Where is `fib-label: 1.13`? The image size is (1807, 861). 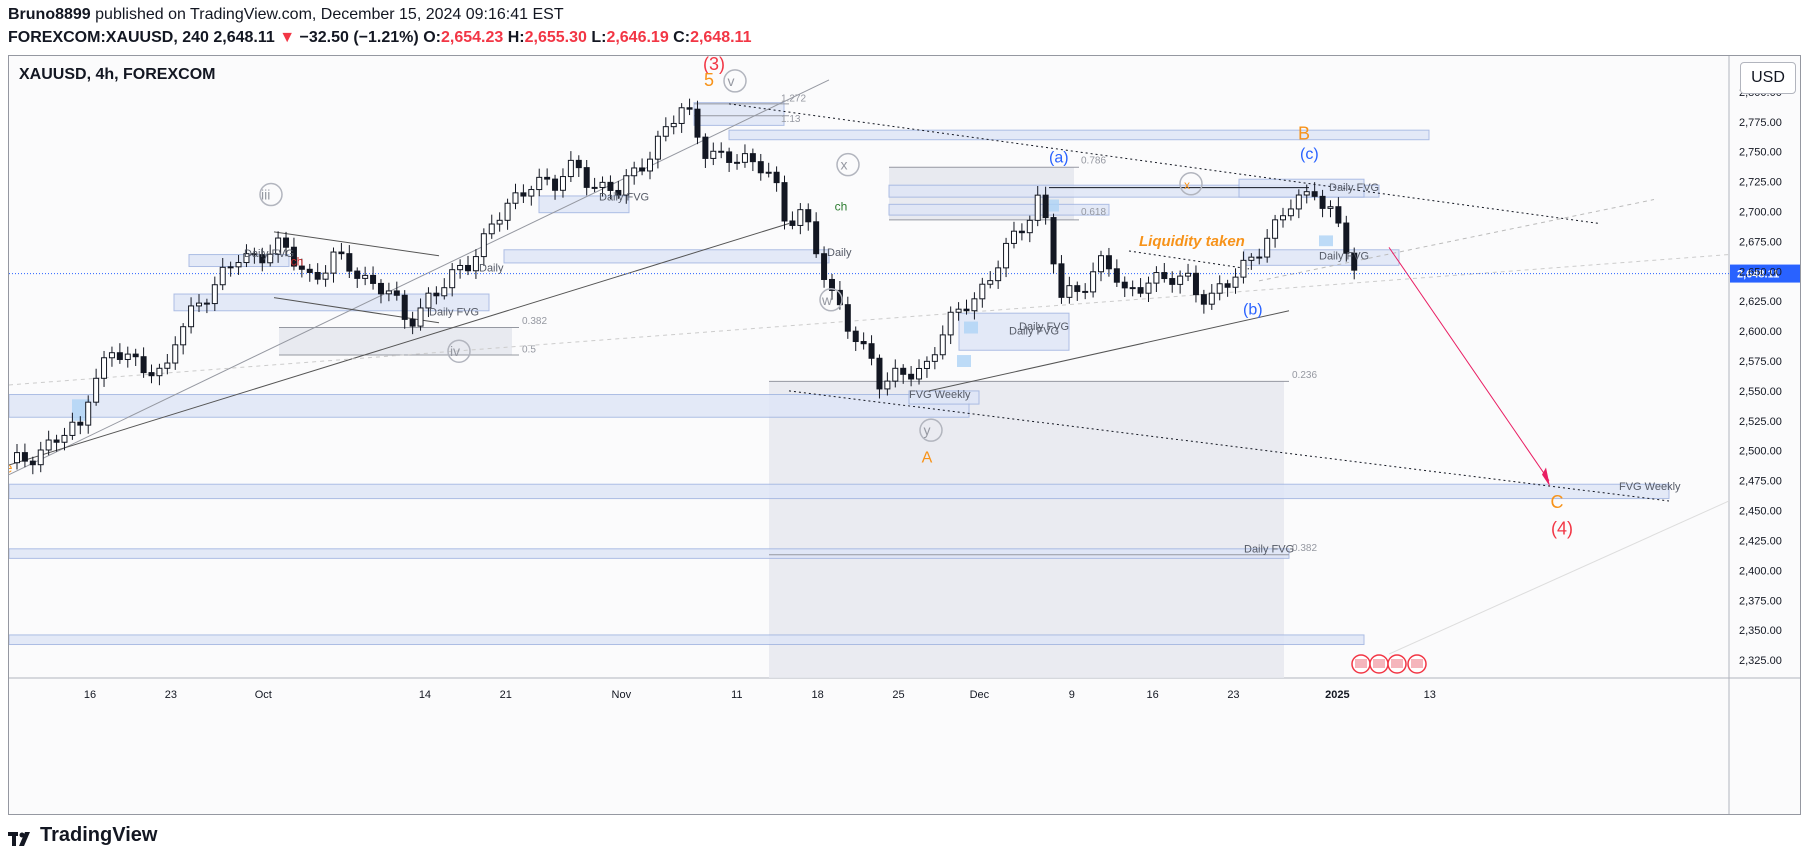 fib-label: 1.13 is located at coordinates (791, 119).